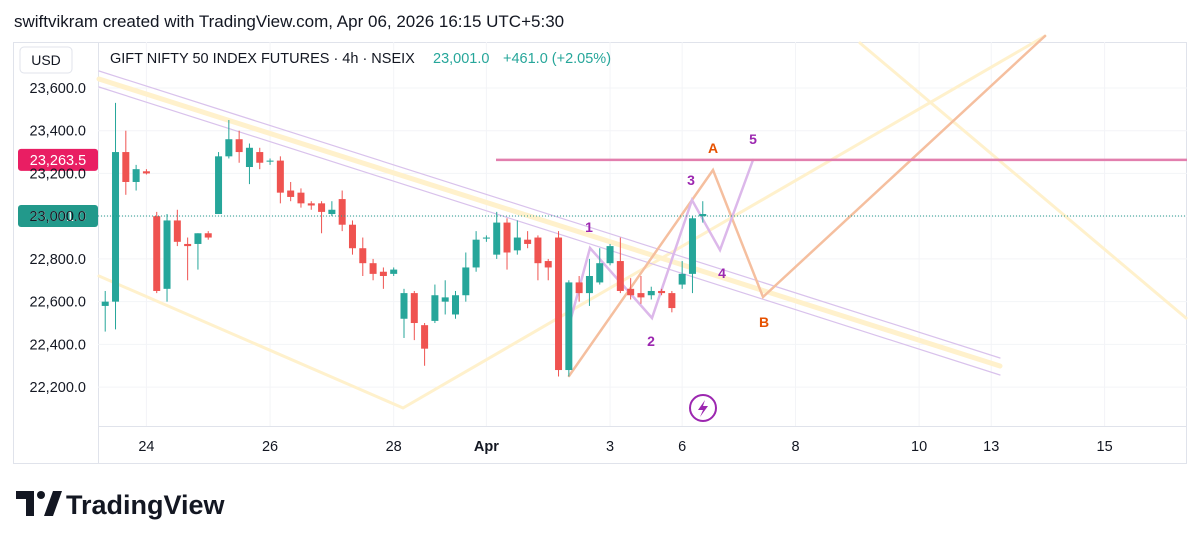 This screenshot has width=1200, height=549. What do you see at coordinates (795, 447) in the screenshot?
I see `x-tick-label: 8` at bounding box center [795, 447].